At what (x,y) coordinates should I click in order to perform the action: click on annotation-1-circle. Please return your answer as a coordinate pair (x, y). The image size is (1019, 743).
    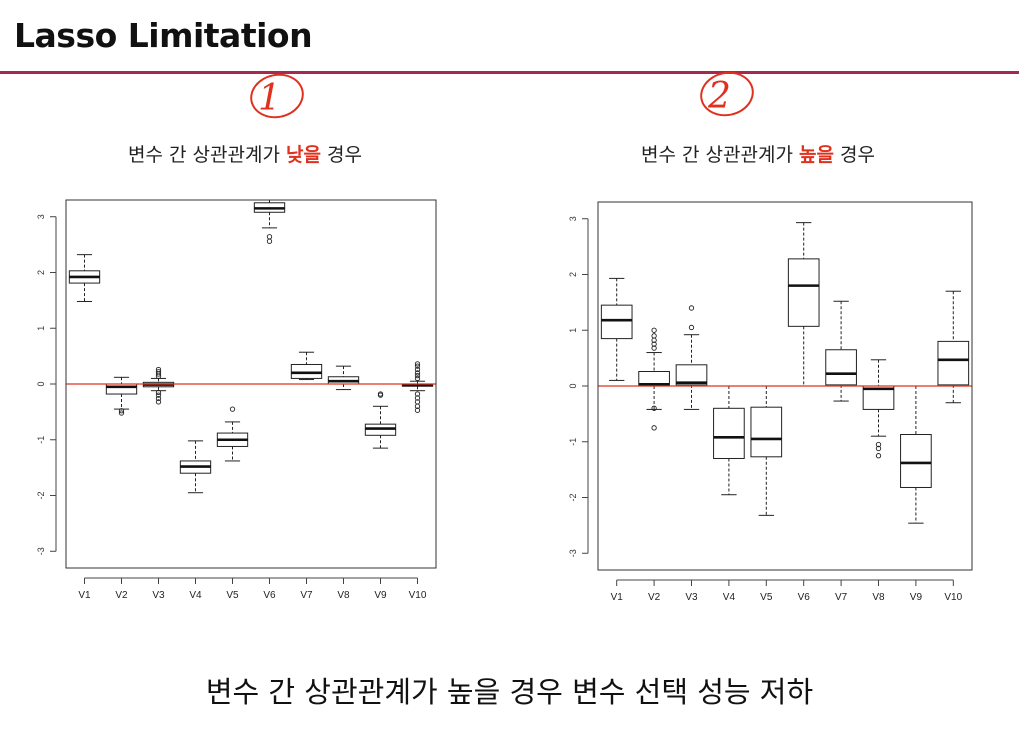
    Looking at the image, I should click on (277, 96).